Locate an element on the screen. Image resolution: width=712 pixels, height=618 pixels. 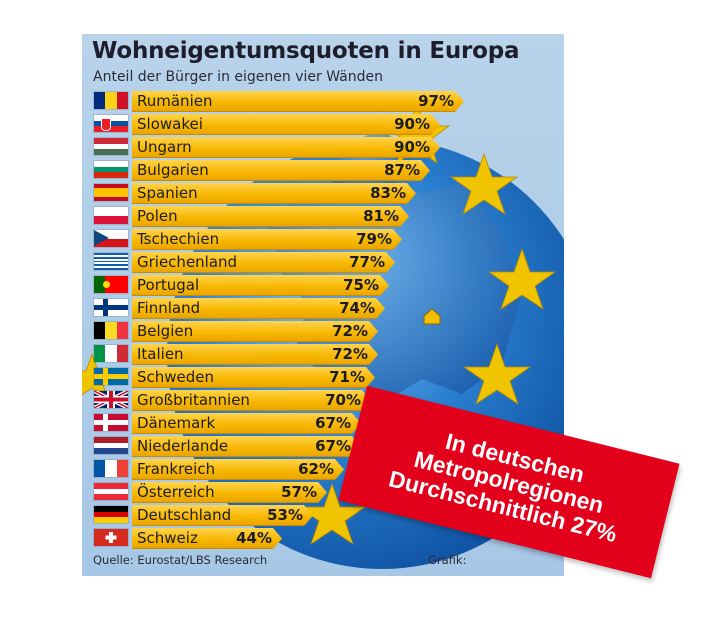
value-label: 62% is located at coordinates (316, 469).